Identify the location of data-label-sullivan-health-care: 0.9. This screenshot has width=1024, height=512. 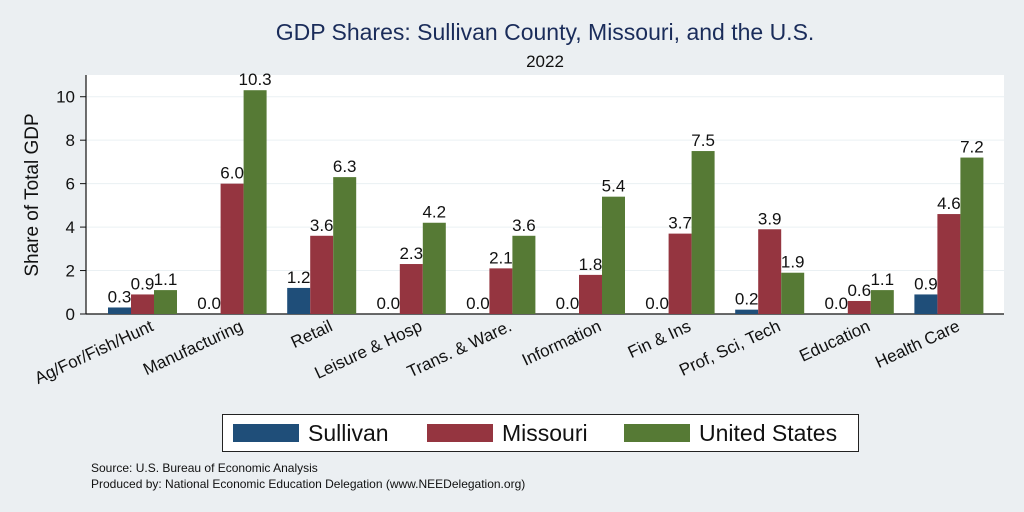
(926, 283).